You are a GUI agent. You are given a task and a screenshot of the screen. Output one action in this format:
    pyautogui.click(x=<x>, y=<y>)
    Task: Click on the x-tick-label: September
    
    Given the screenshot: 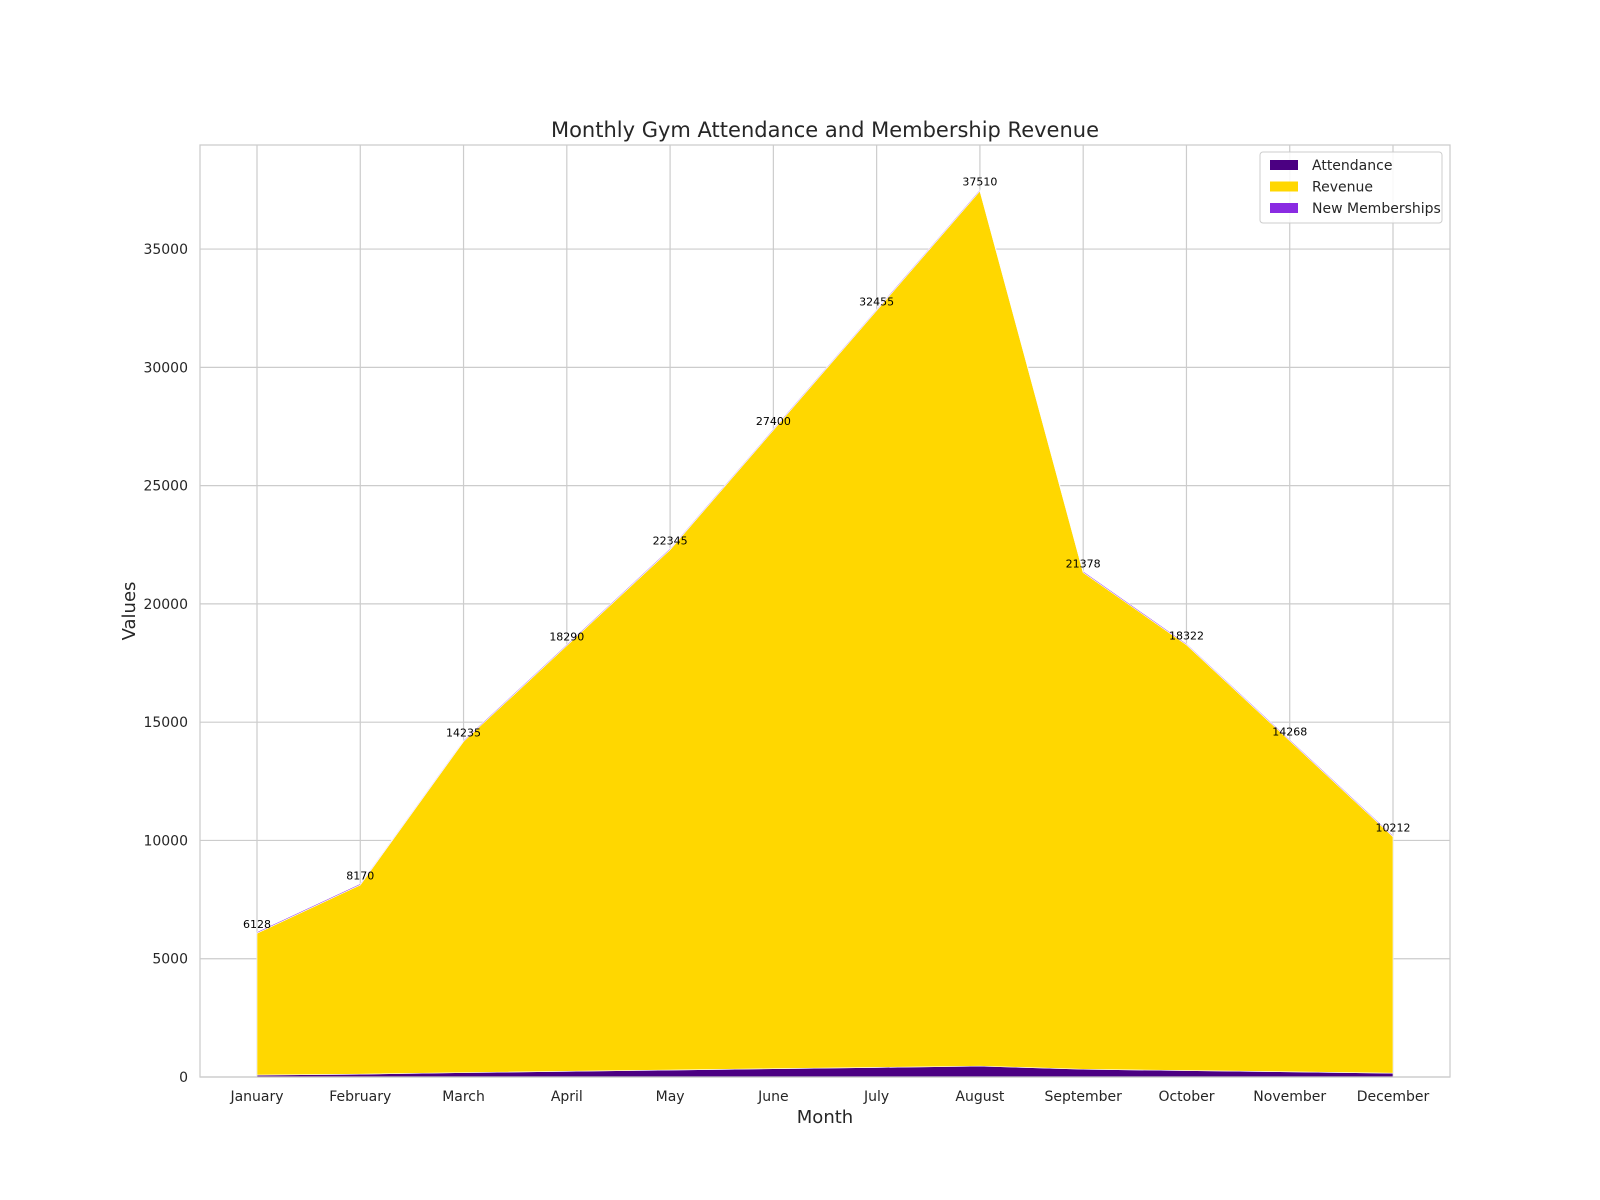 What is the action you would take?
    pyautogui.click(x=1083, y=1097)
    